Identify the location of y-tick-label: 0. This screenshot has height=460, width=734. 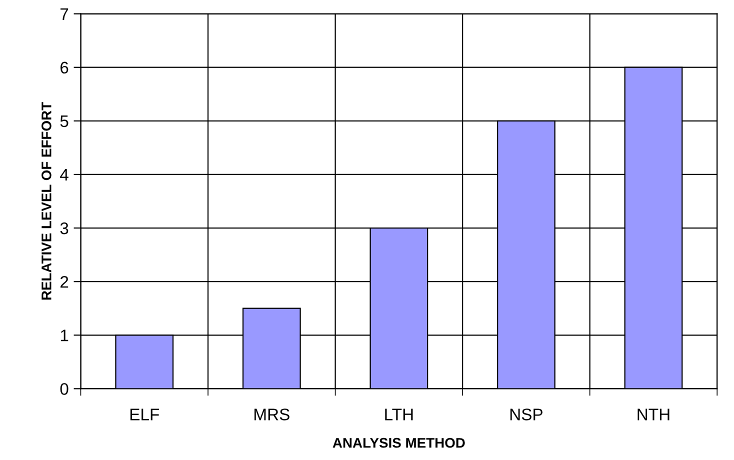
(64, 389).